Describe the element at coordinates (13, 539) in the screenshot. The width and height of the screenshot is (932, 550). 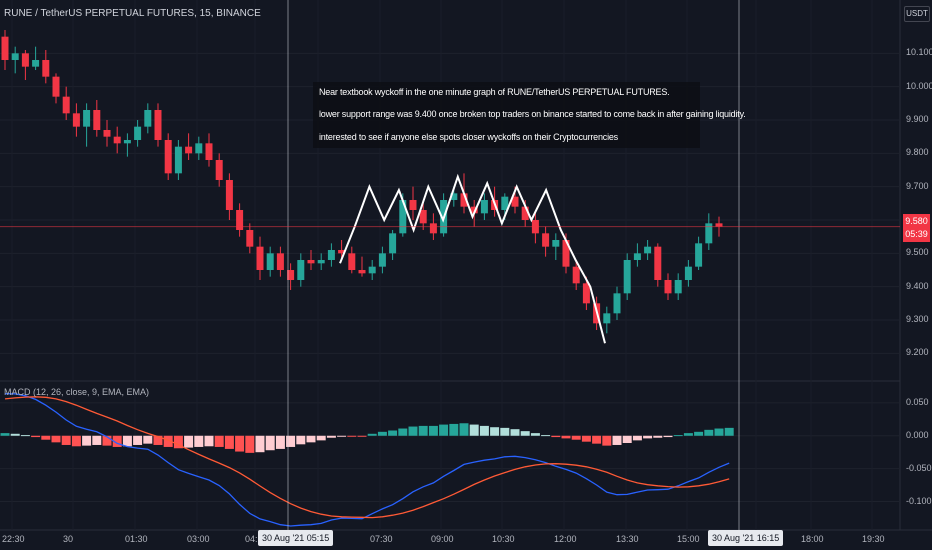
I see `time-axis-label: 22:30` at that location.